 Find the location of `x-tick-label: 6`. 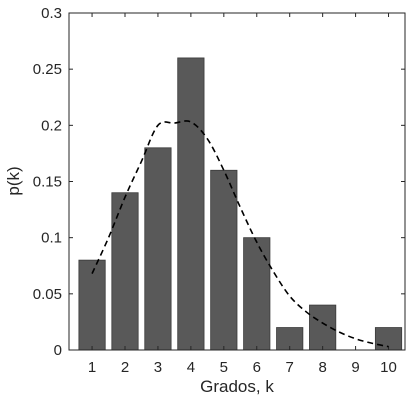

x-tick-label: 6 is located at coordinates (257, 367).